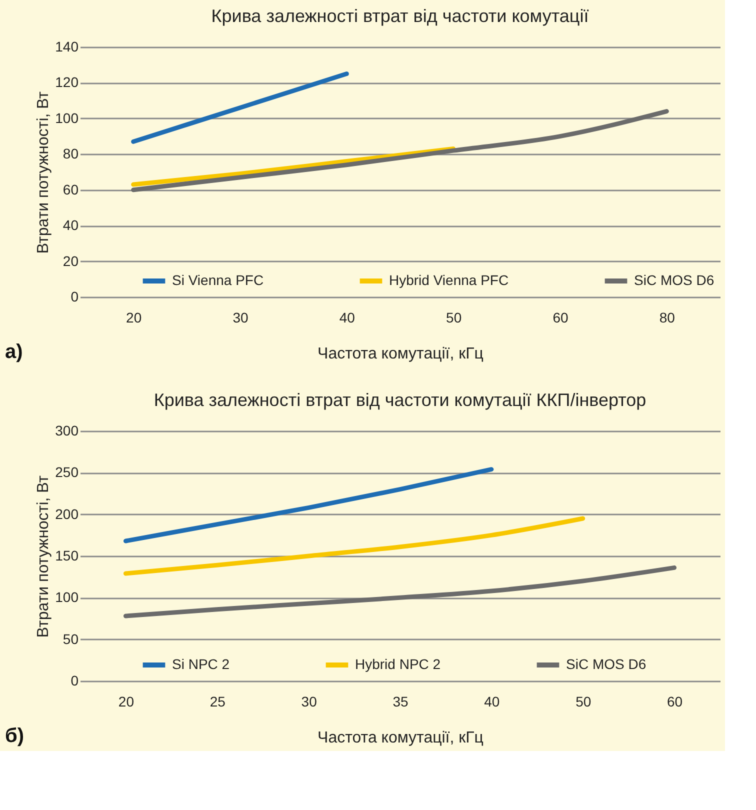 The width and height of the screenshot is (756, 810). I want to click on y-tick-label: 40, so click(70, 225).